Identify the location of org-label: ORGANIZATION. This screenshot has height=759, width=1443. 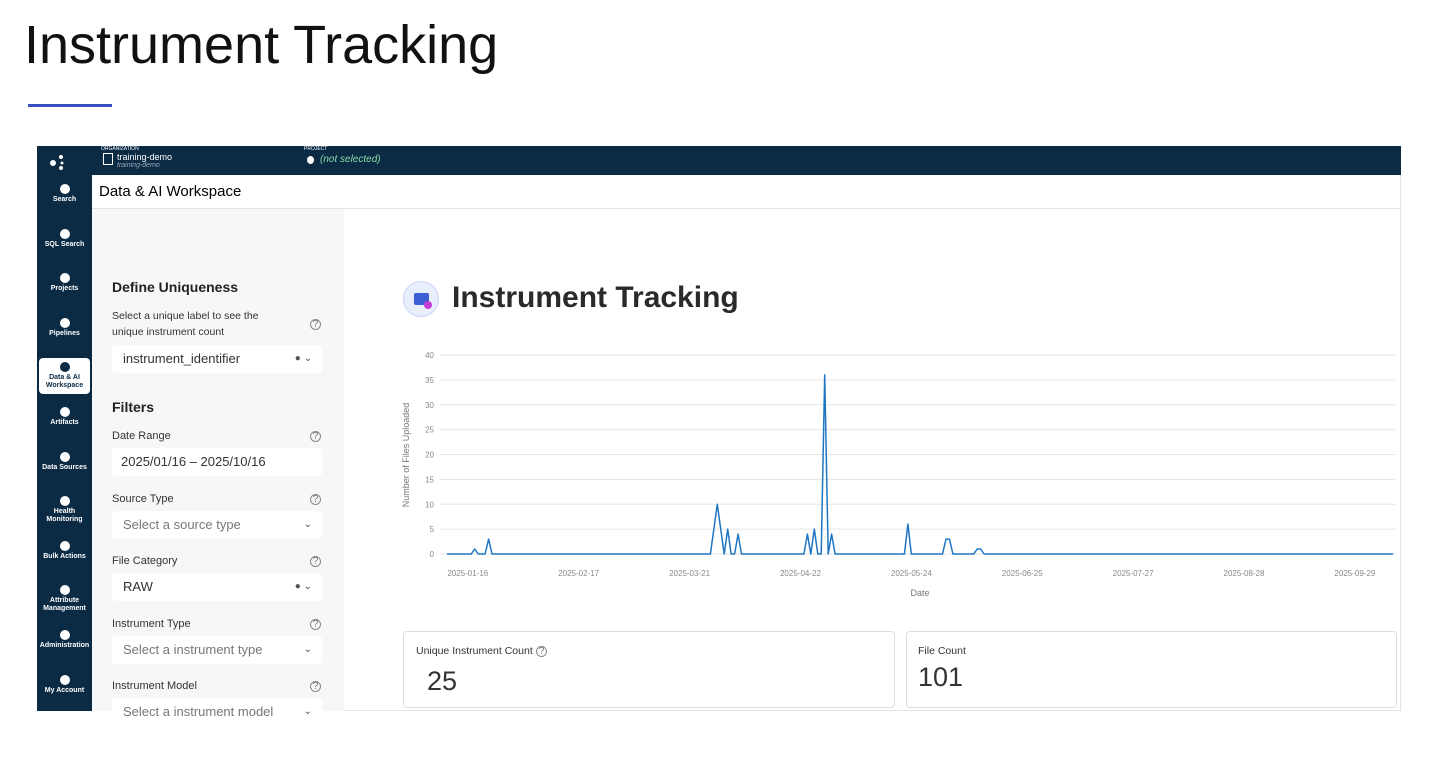
(120, 149).